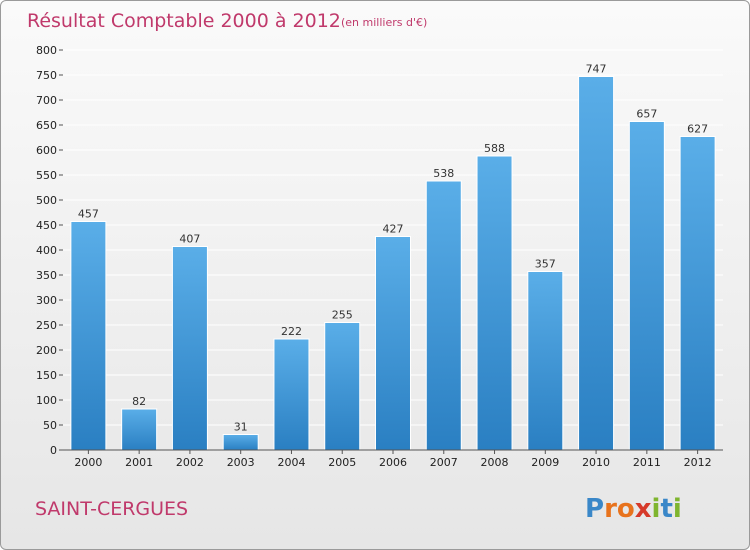 The image size is (750, 550). Describe the element at coordinates (88, 214) in the screenshot. I see `value-label-2000: 457` at that location.